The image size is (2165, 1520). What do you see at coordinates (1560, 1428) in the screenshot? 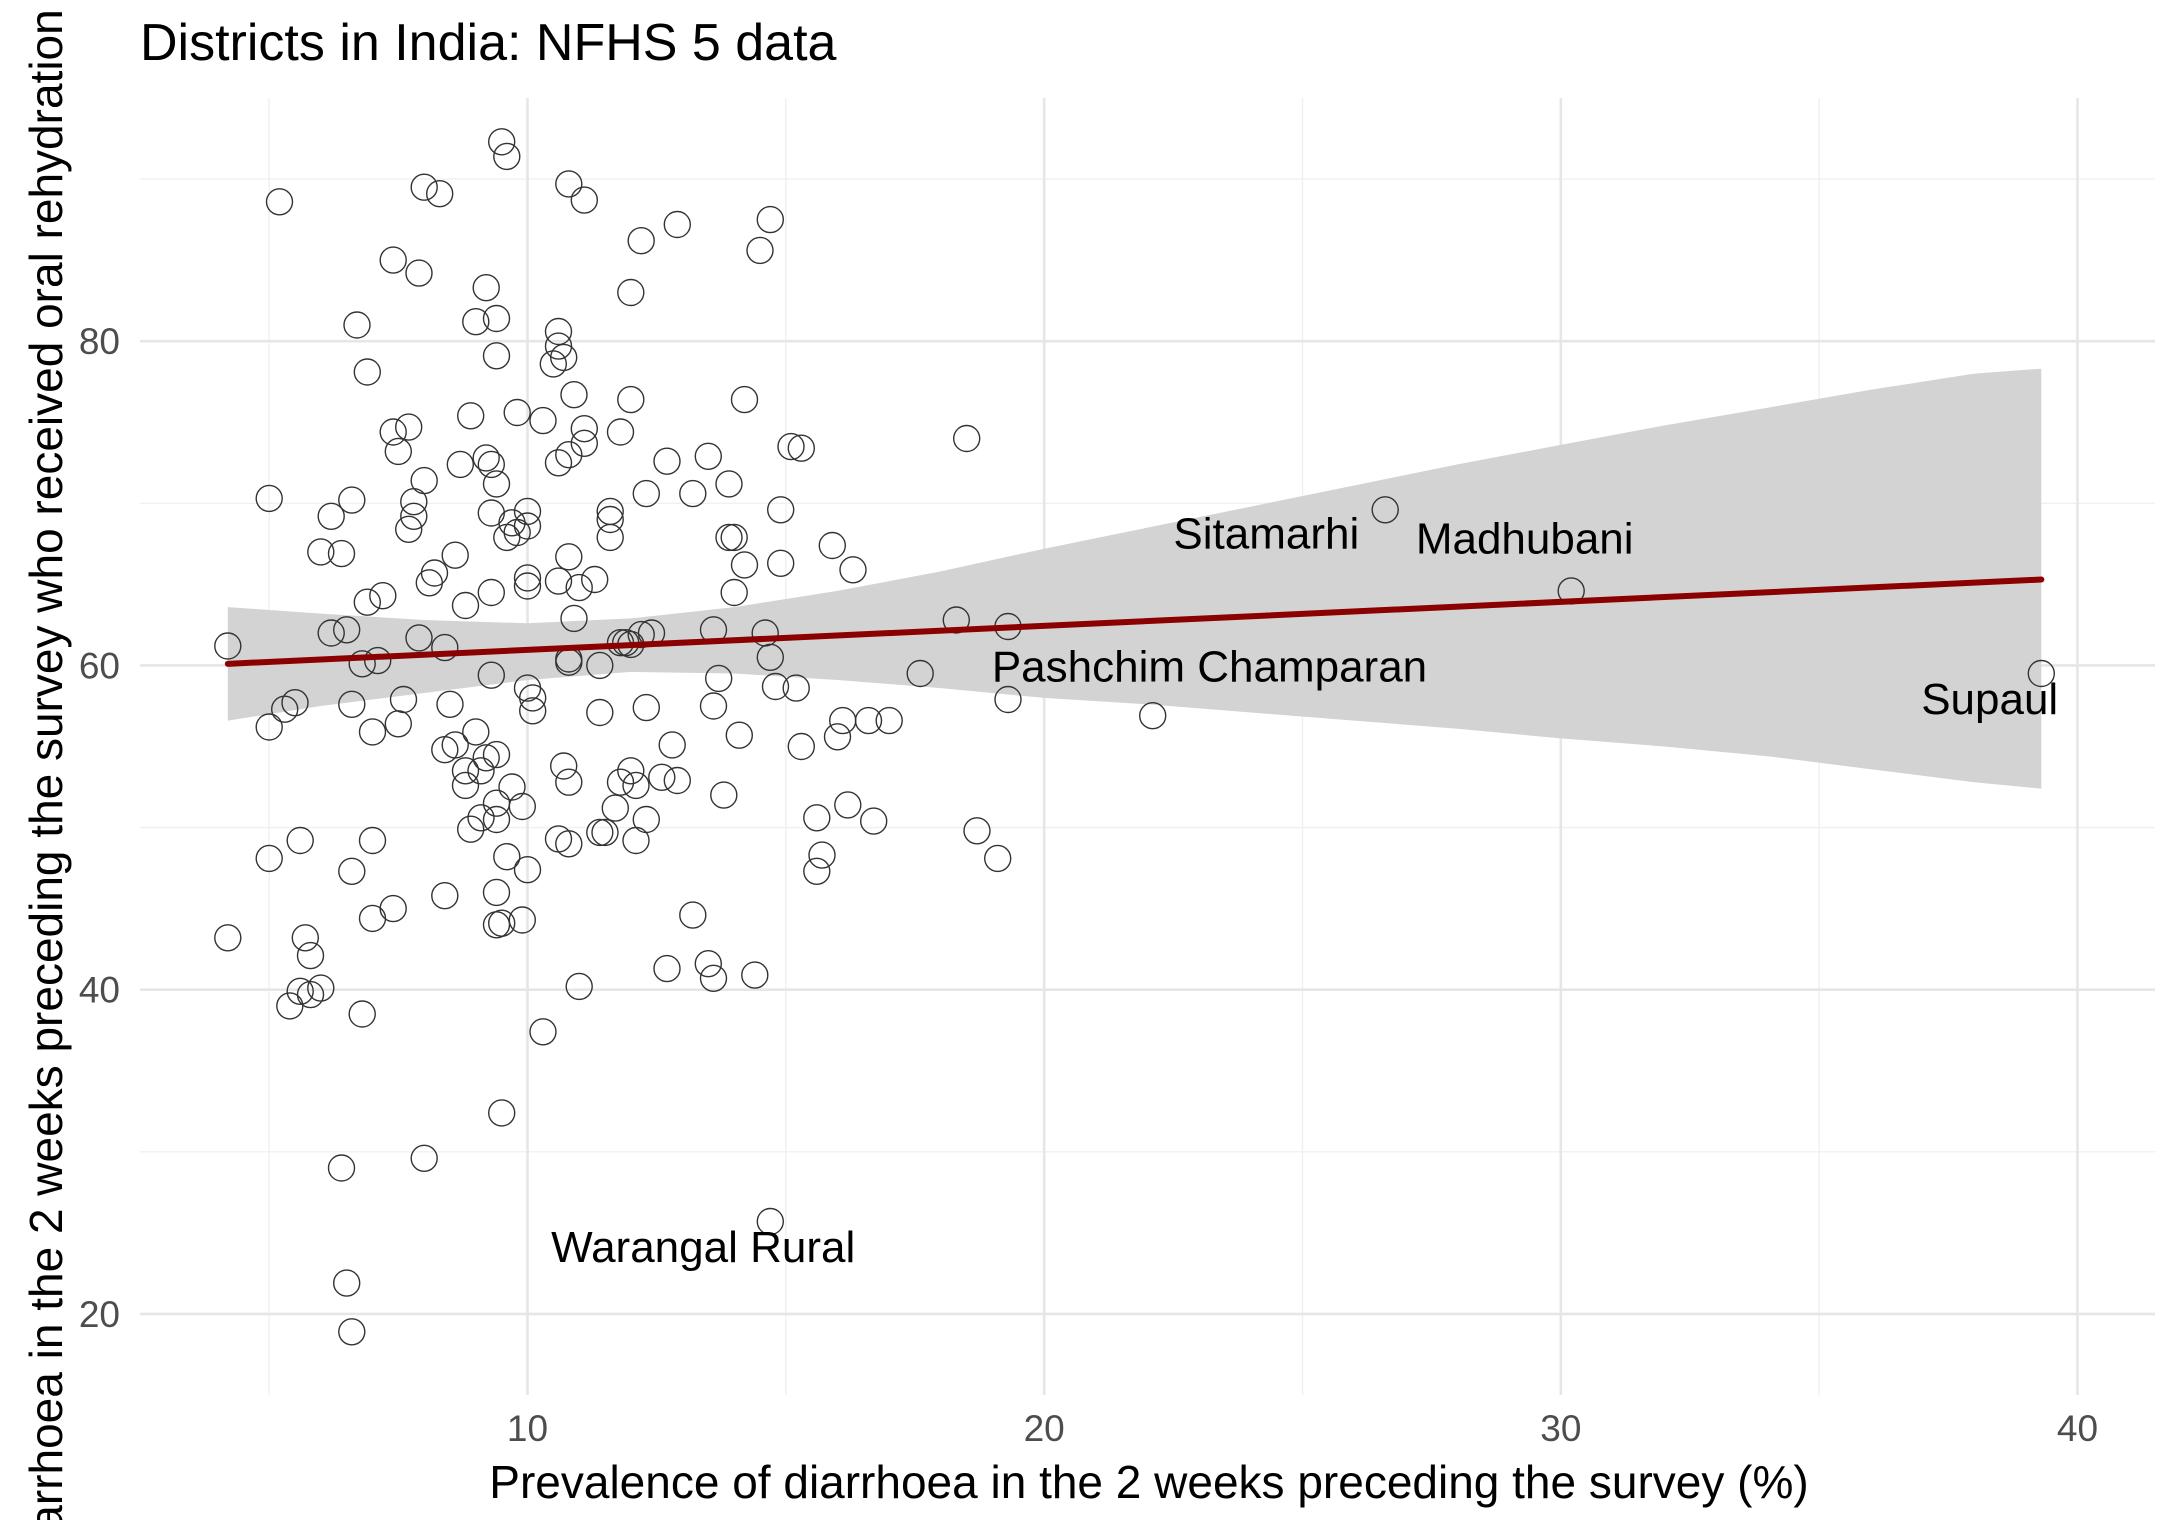
I see `x-tick-label: 30` at bounding box center [1560, 1428].